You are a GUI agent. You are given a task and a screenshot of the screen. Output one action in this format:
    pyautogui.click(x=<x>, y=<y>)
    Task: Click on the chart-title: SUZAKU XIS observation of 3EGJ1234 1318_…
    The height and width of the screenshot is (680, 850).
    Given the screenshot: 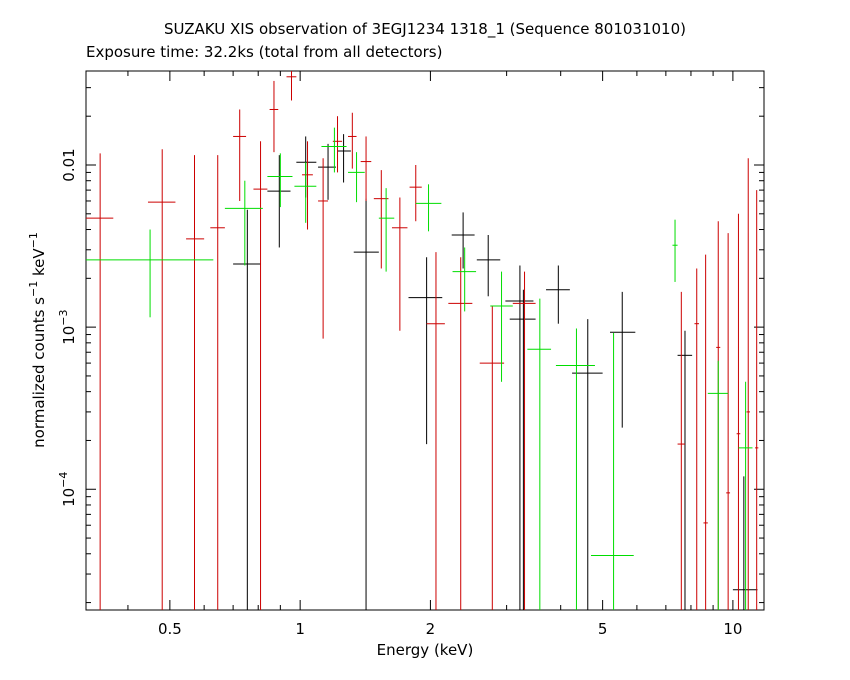 What is the action you would take?
    pyautogui.click(x=425, y=29)
    